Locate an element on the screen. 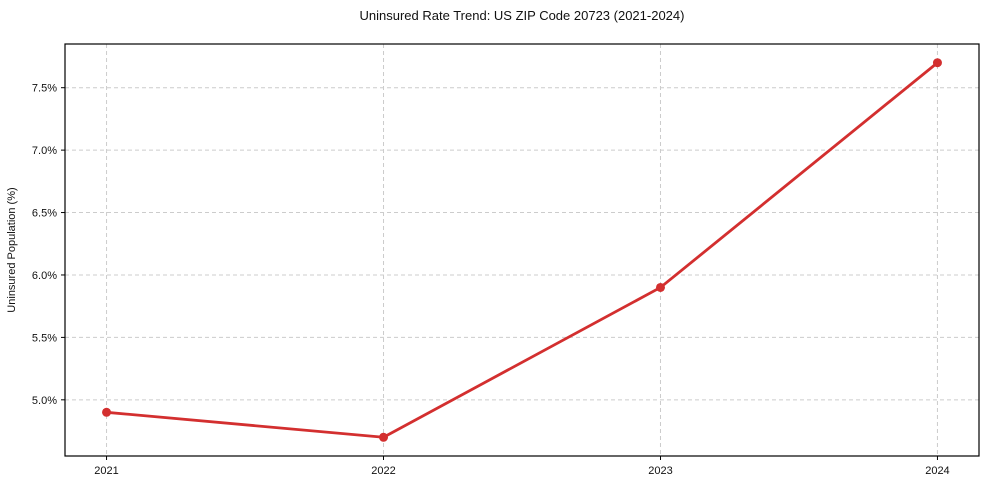  y-tick-label: 6.0% is located at coordinates (44, 276).